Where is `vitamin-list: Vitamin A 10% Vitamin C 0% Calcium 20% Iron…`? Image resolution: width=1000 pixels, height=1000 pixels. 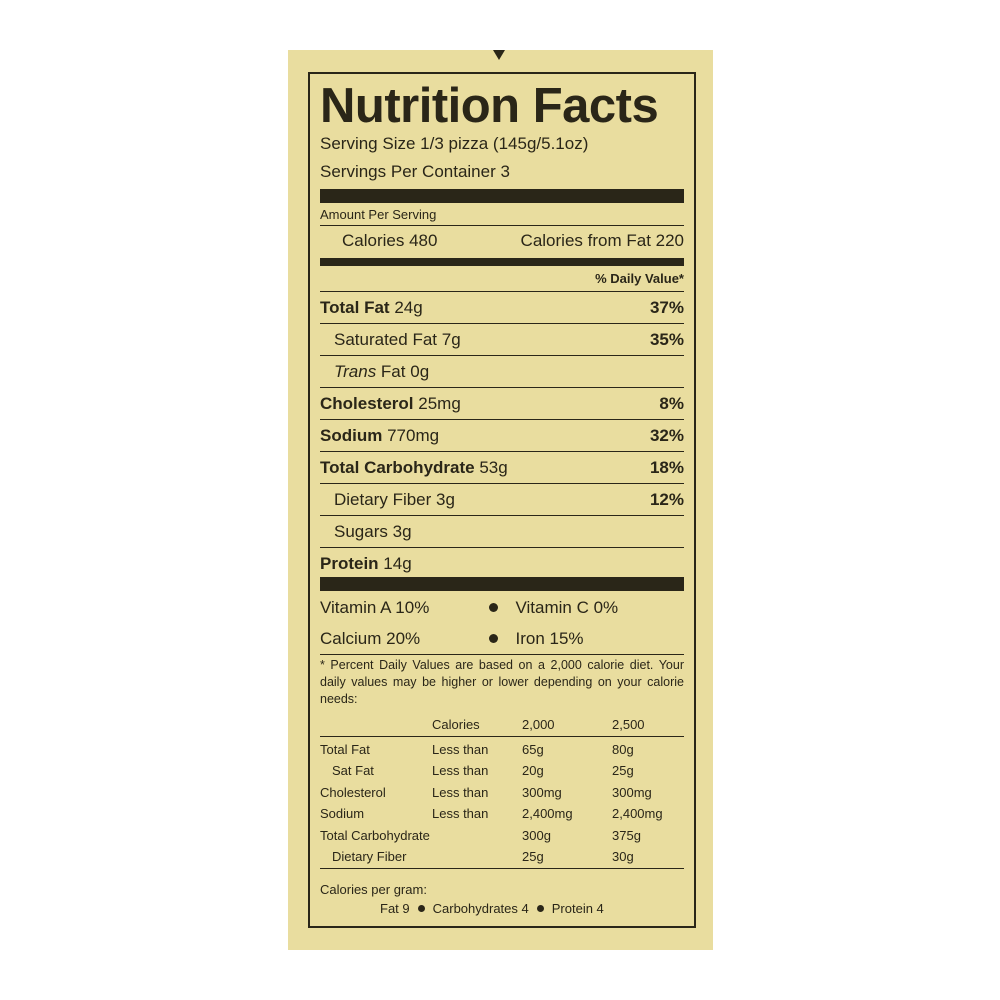
vitamin-list: Vitamin A 10% Vitamin C 0% Calcium 20% Iron… is located at coordinates (502, 623).